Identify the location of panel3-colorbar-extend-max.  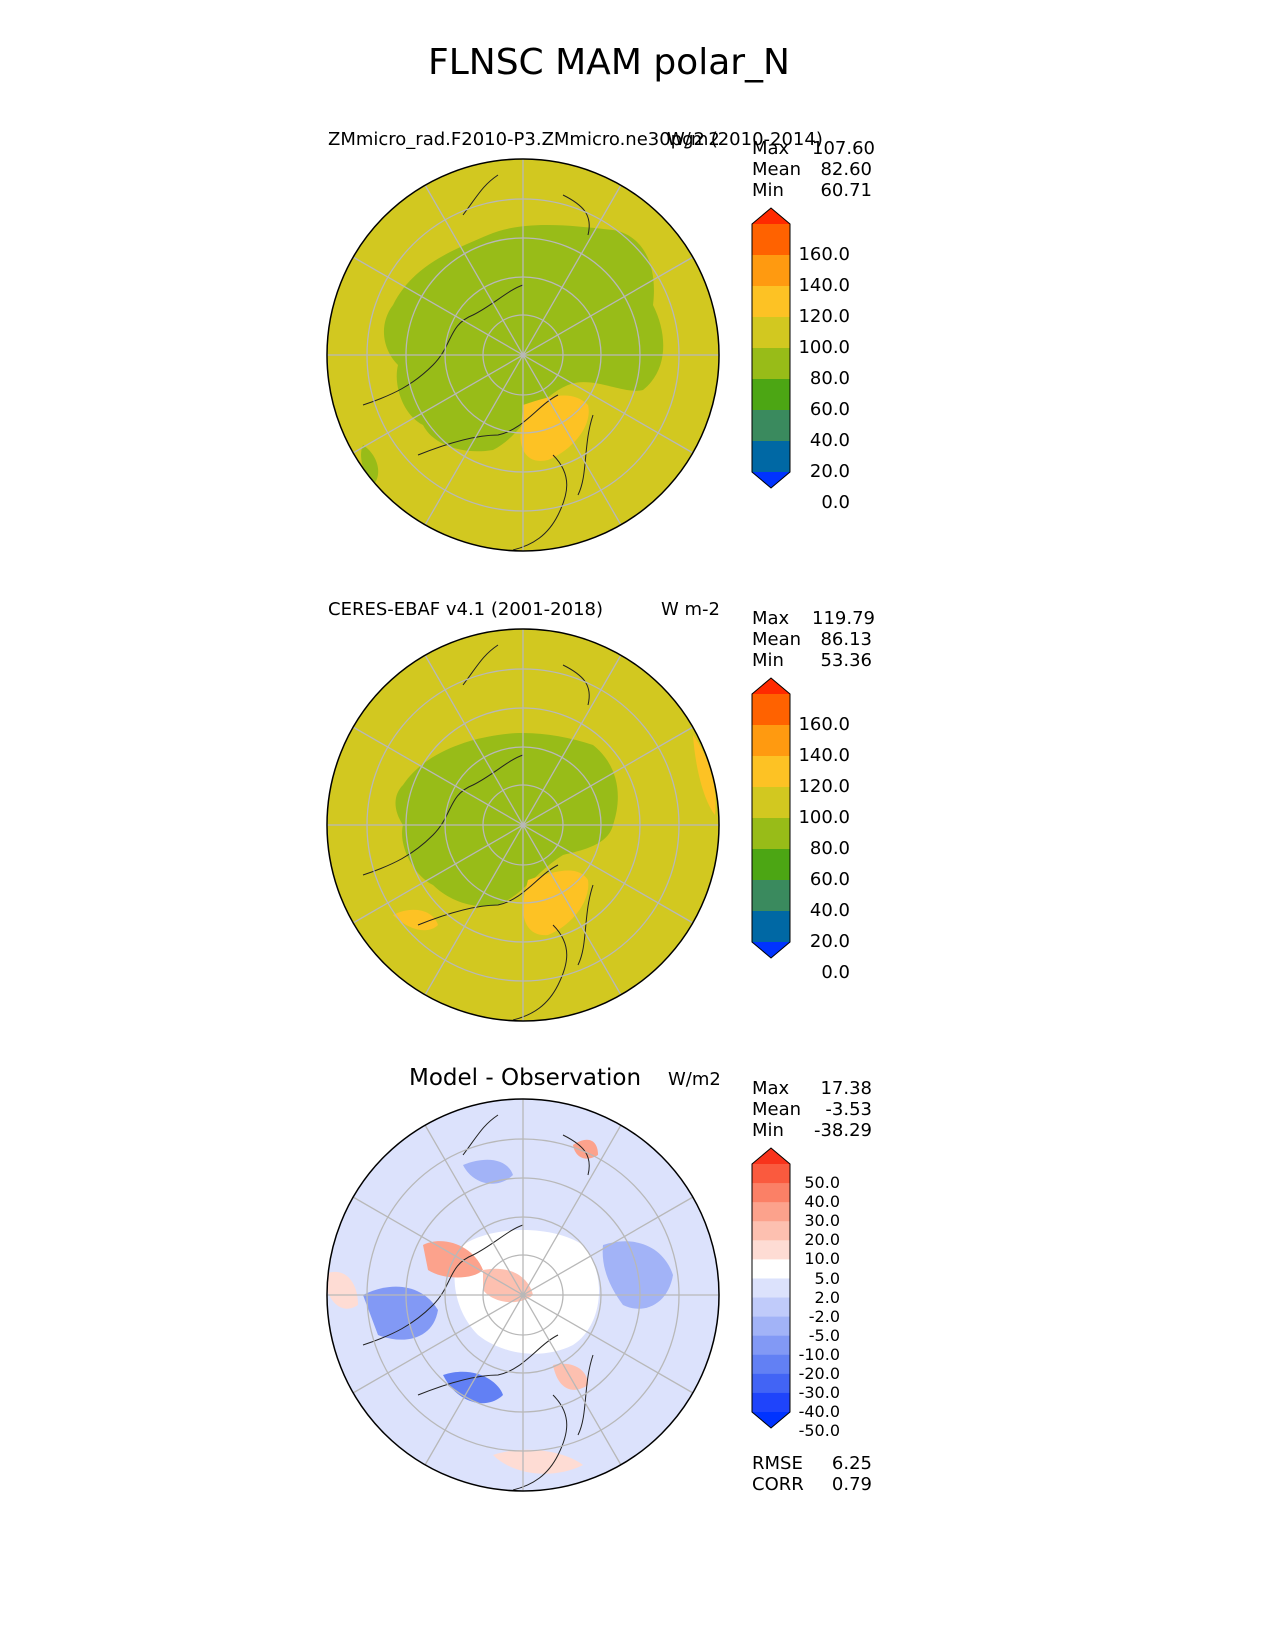
(771, 1156).